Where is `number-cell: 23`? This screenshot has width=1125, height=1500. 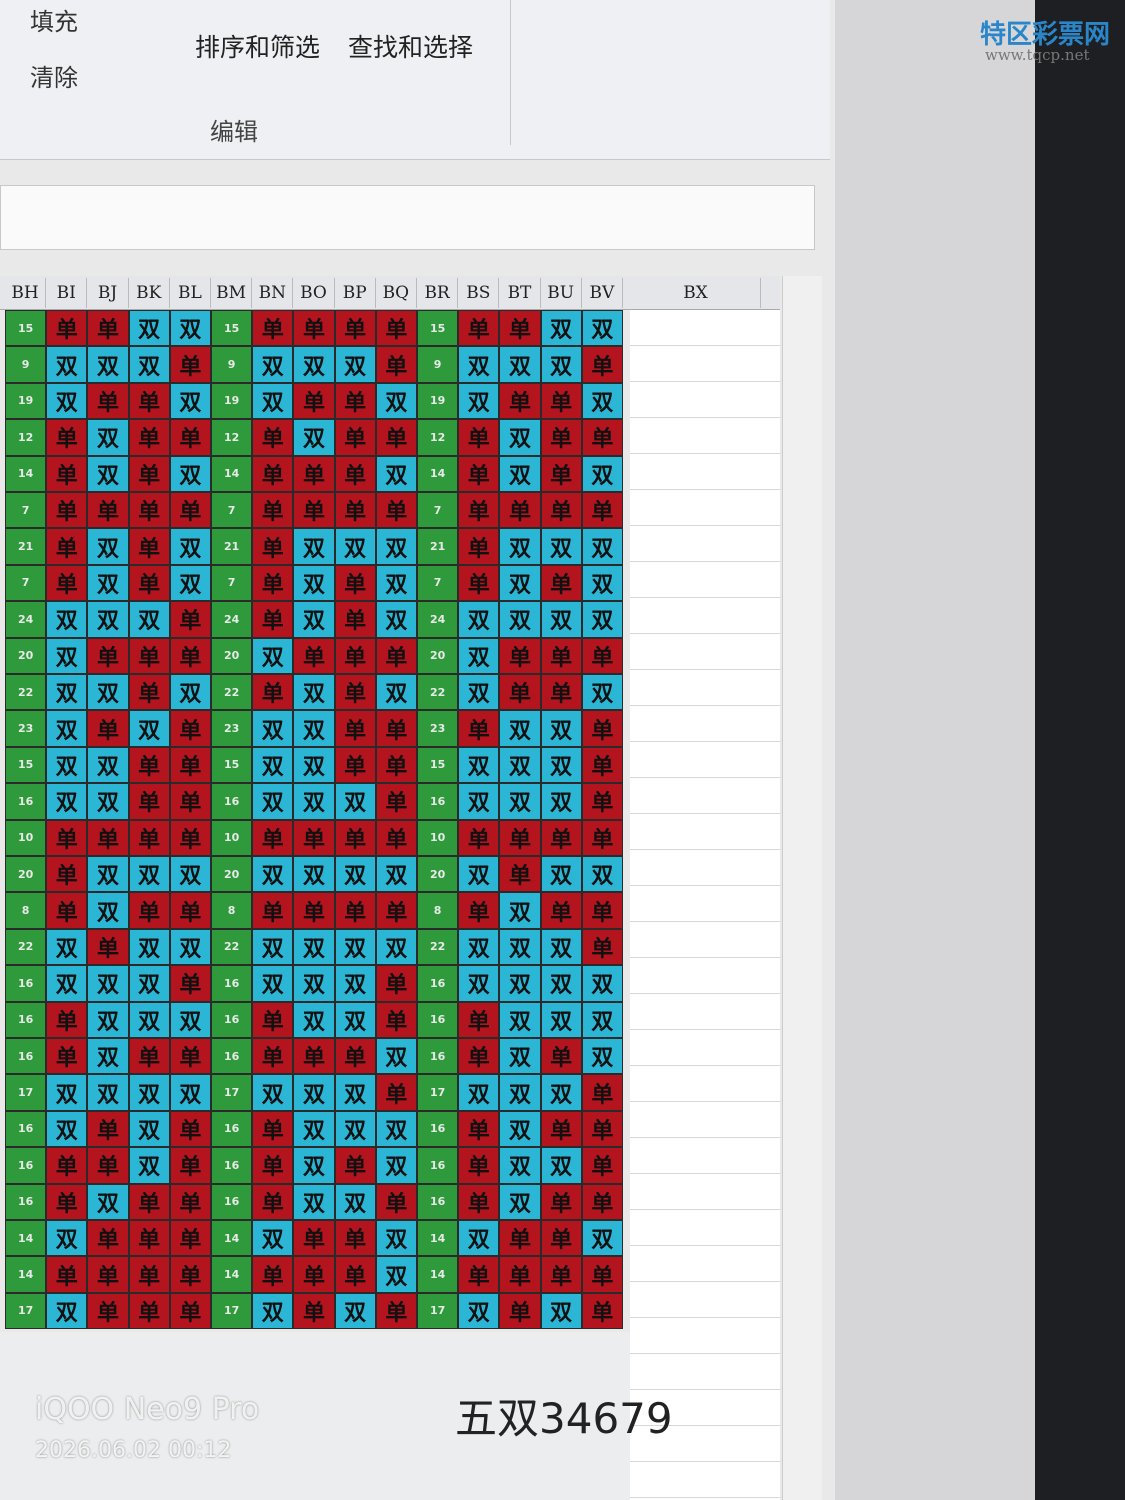 number-cell: 23 is located at coordinates (438, 728).